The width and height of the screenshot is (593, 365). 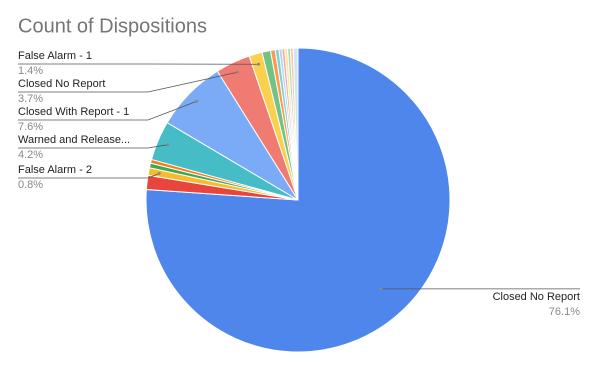 What do you see at coordinates (112, 26) in the screenshot?
I see `chart-title: Count of Dispositions` at bounding box center [112, 26].